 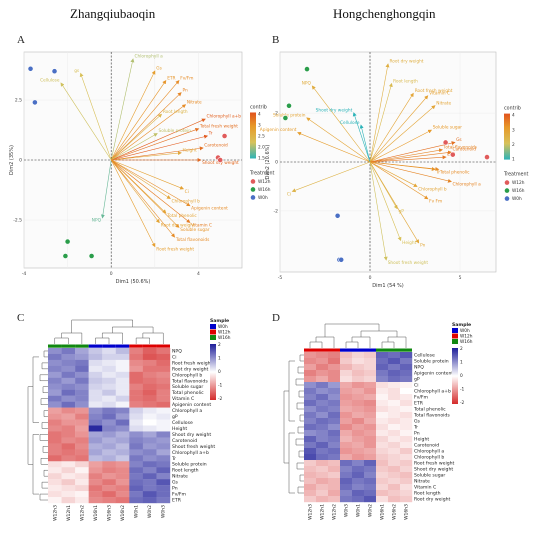 What do you see at coordinates (262, 173) in the screenshot?
I see `treatment-legend-title: Treatment` at bounding box center [262, 173].